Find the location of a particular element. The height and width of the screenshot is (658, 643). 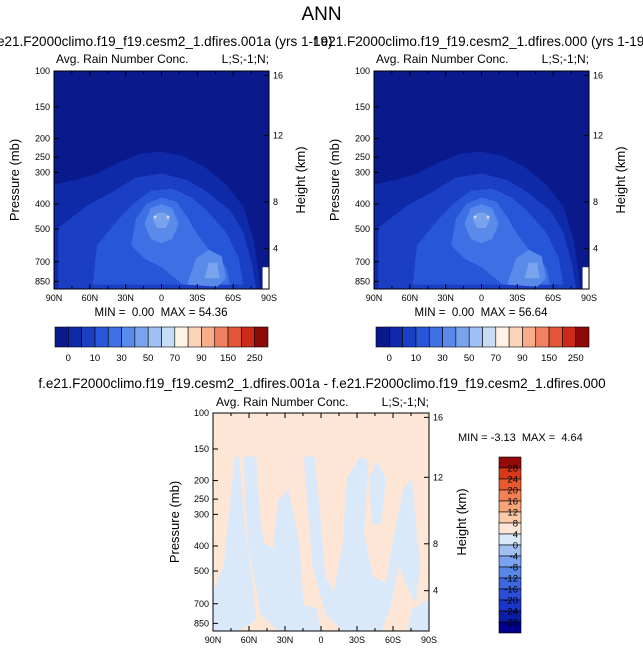

colorbar-label: -12 is located at coordinates (511, 579).